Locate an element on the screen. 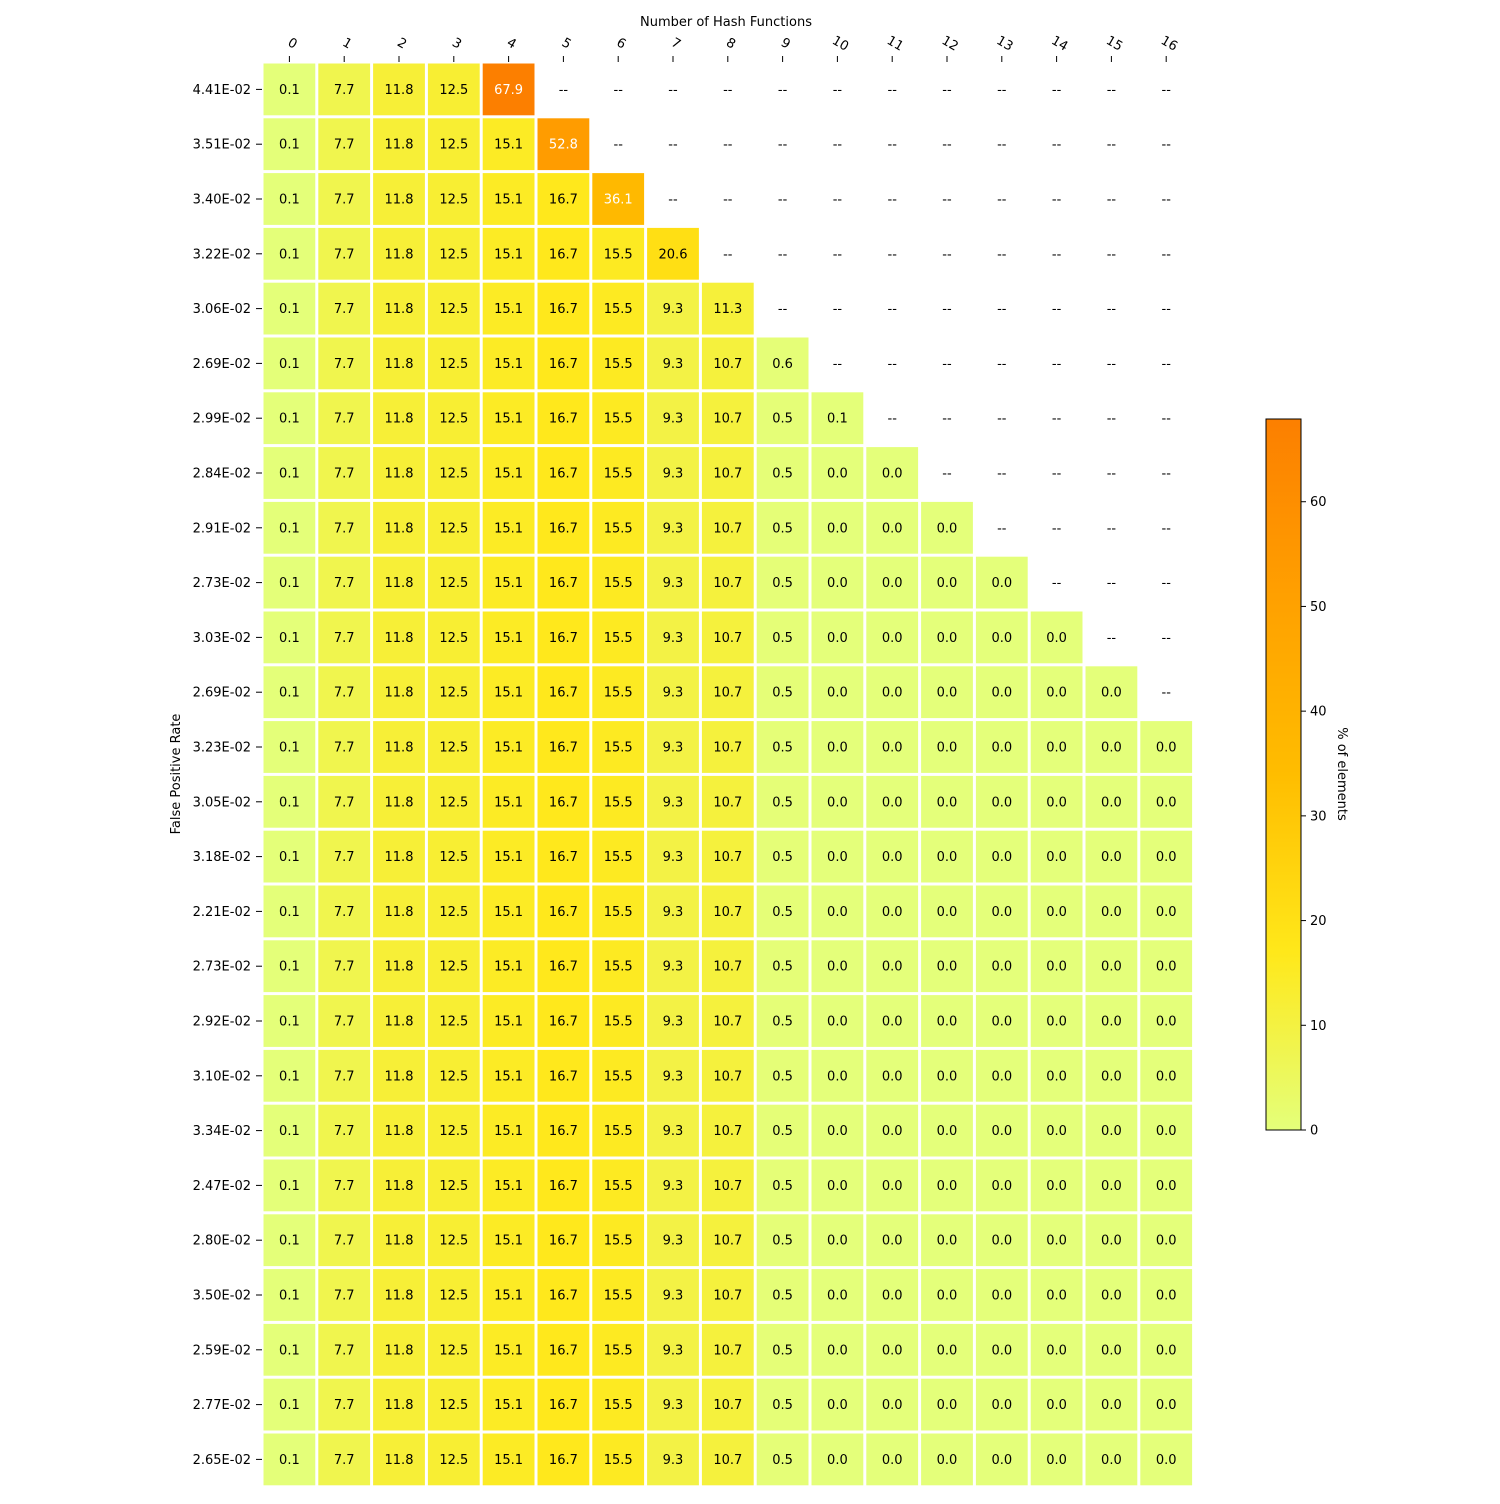 The width and height of the screenshot is (1500, 1504). colorbar-label: % of elements is located at coordinates (1341, 774).